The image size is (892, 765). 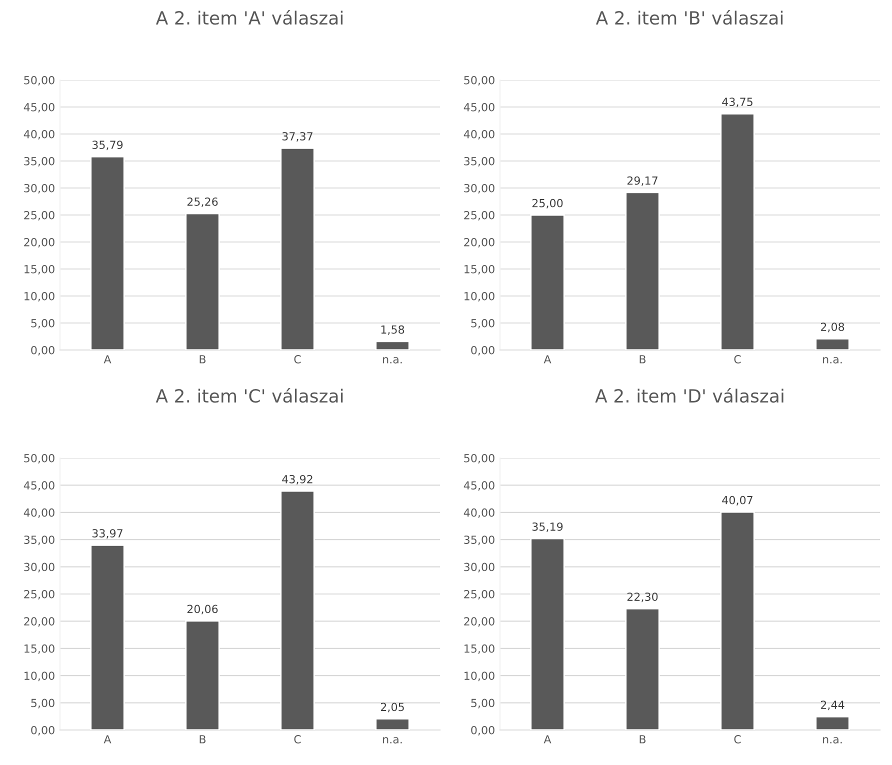 What do you see at coordinates (297, 137) in the screenshot?
I see `data-label: 37,37` at bounding box center [297, 137].